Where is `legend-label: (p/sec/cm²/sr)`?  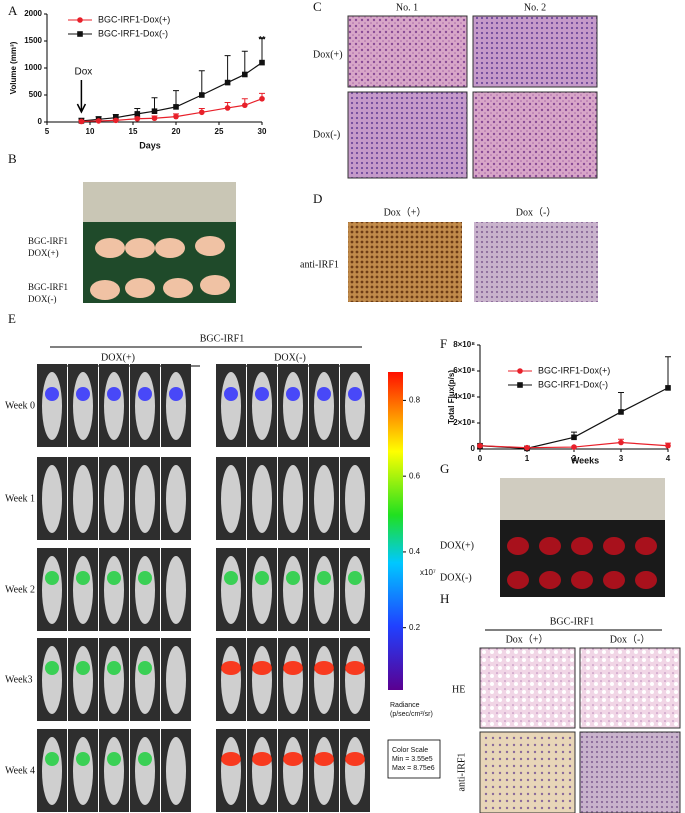 legend-label: (p/sec/cm²/sr) is located at coordinates (411, 714).